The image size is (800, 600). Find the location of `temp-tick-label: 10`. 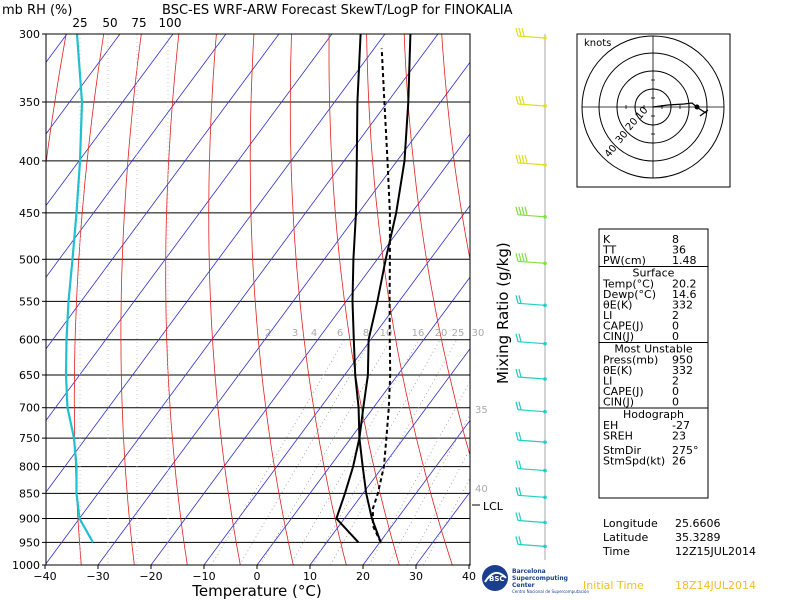

temp-tick-label: 10 is located at coordinates (310, 576).